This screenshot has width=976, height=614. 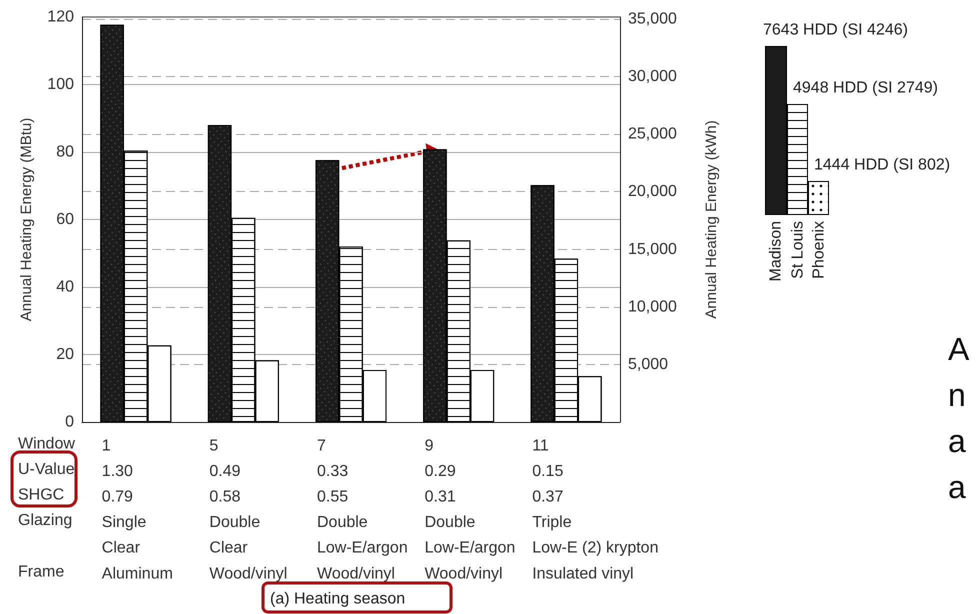 I want to click on y-tick-label: 60, so click(x=65, y=219).